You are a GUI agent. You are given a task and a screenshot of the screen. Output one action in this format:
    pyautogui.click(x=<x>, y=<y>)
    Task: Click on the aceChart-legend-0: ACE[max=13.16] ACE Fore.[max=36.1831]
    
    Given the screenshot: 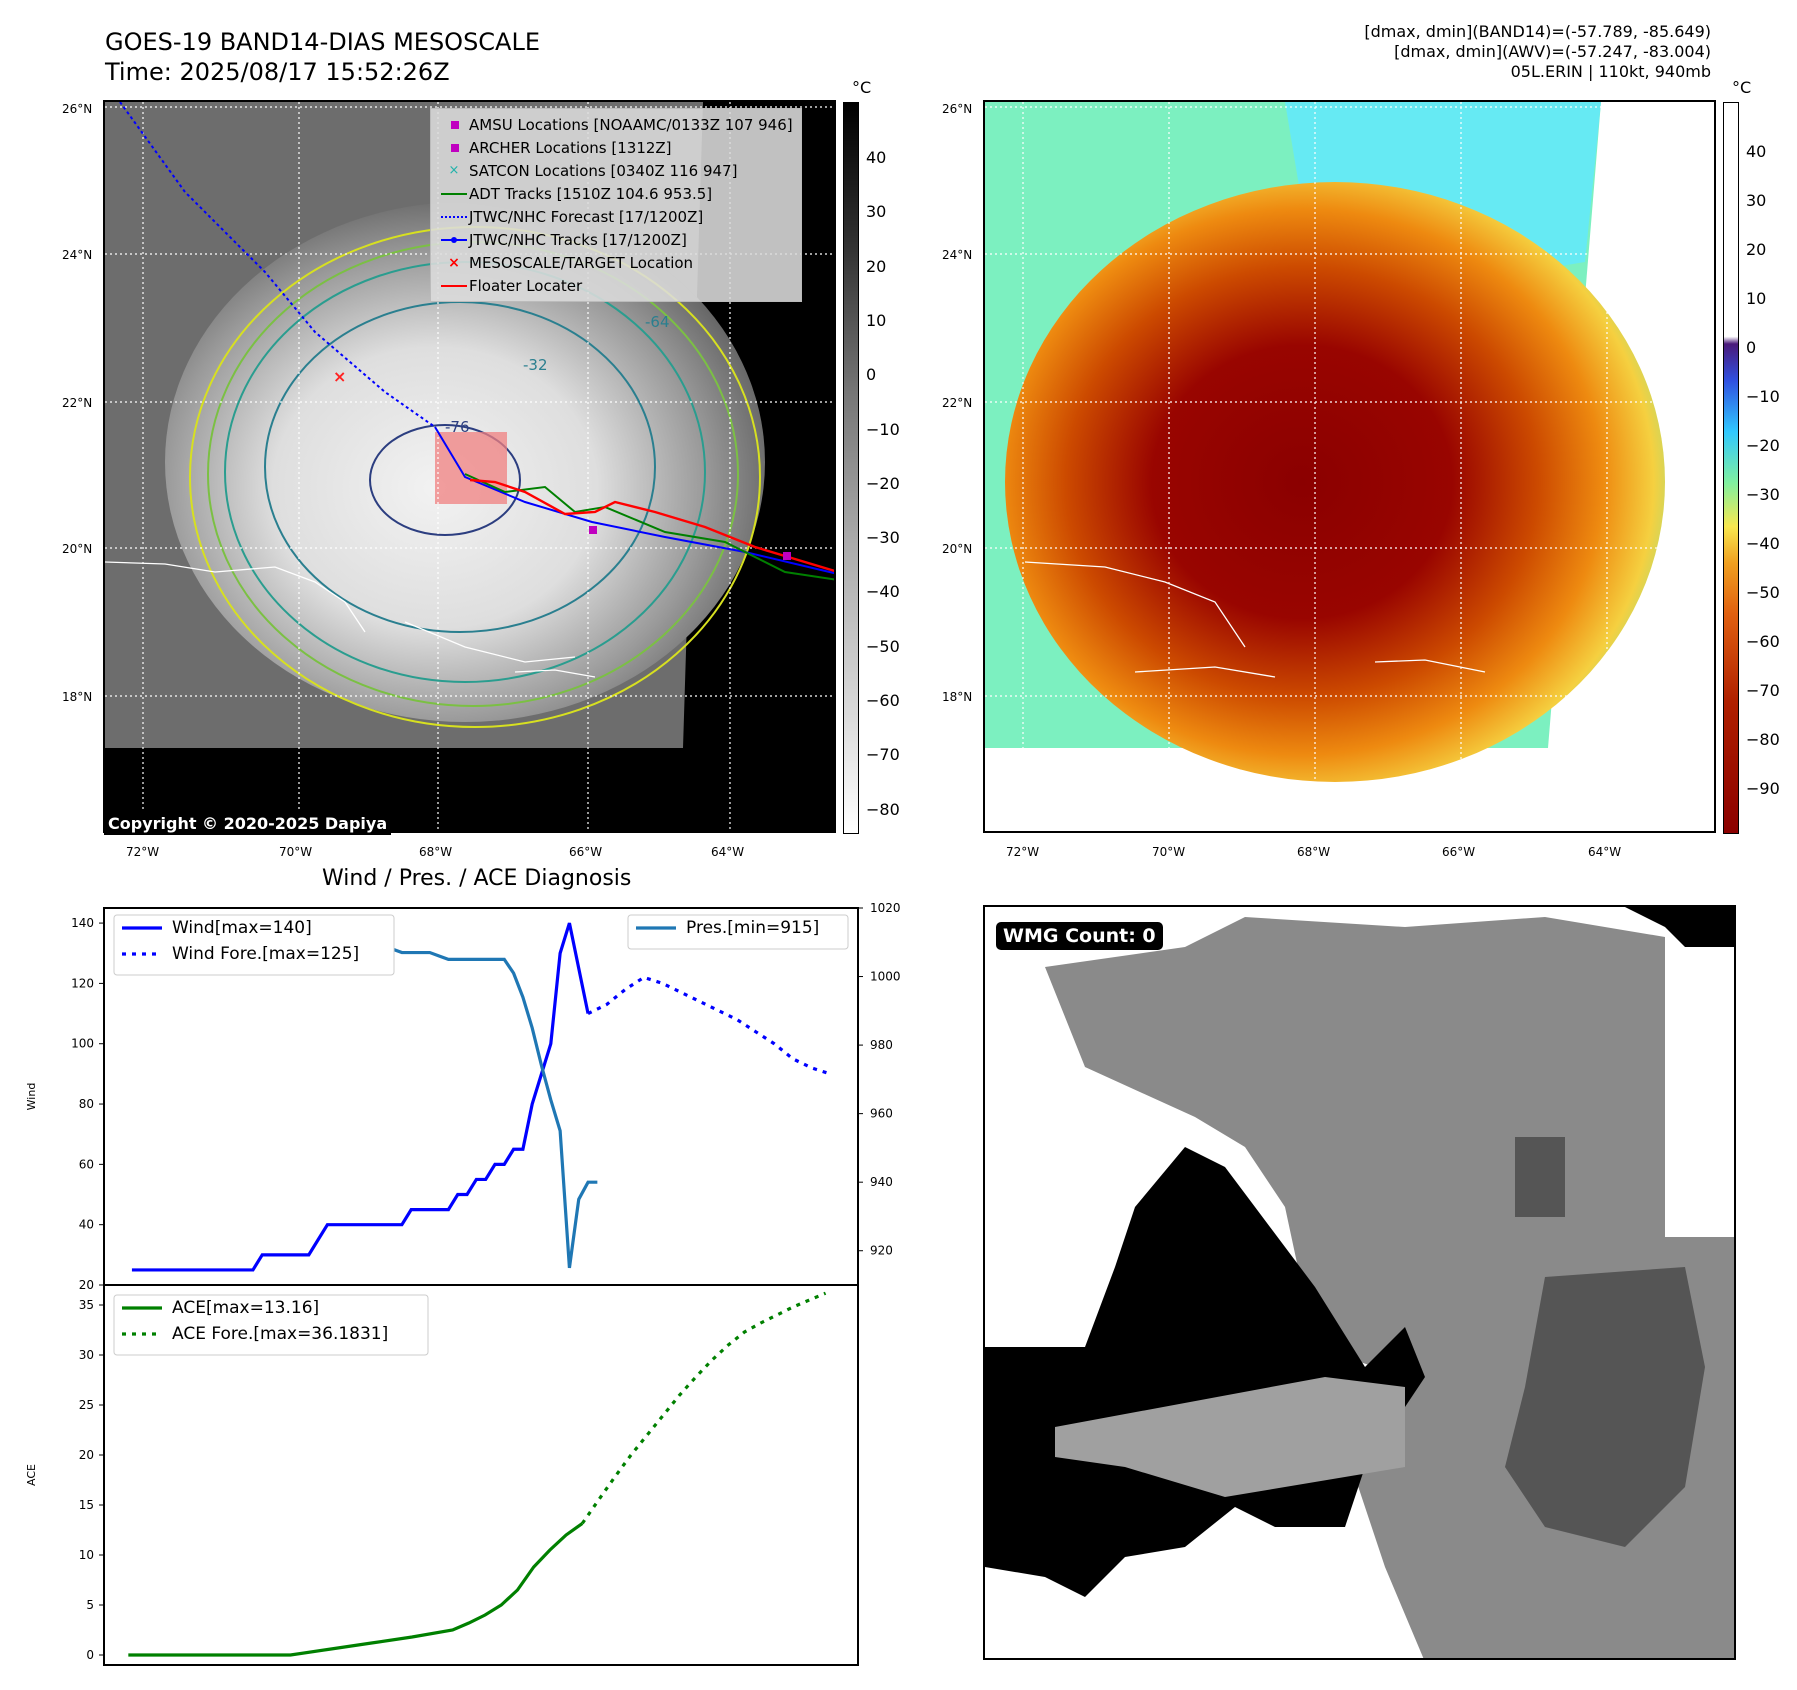 What is the action you would take?
    pyautogui.click(x=271, y=1325)
    